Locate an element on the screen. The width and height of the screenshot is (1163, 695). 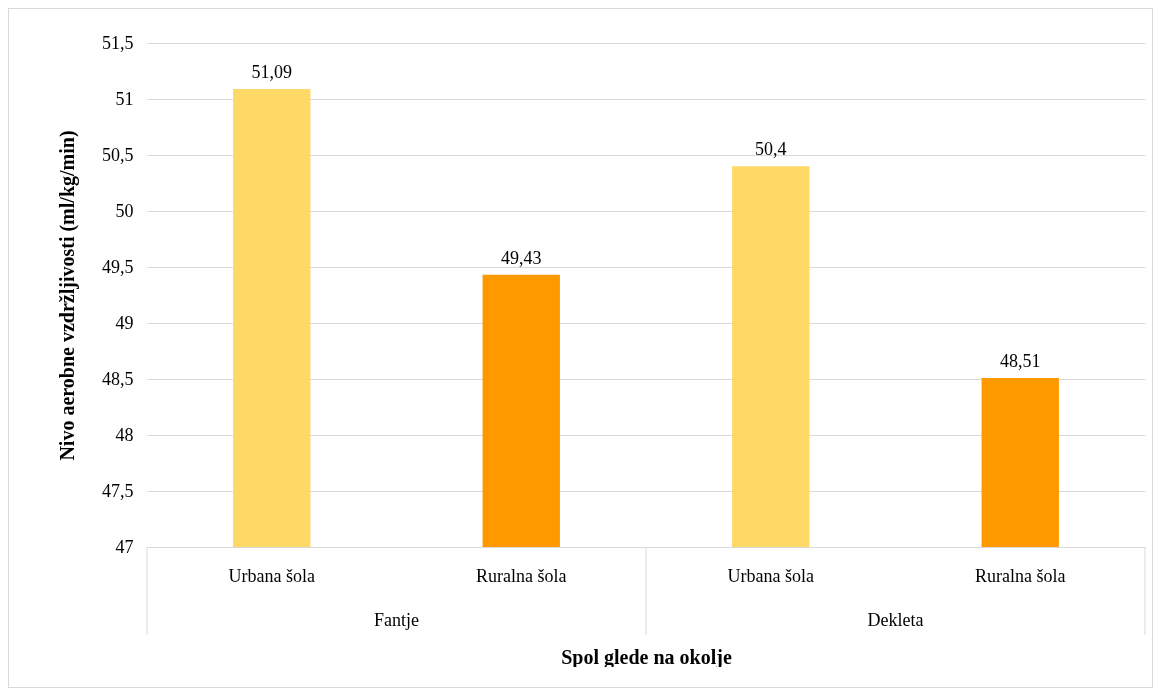
y-tick-label: 48,5 is located at coordinates (118, 378).